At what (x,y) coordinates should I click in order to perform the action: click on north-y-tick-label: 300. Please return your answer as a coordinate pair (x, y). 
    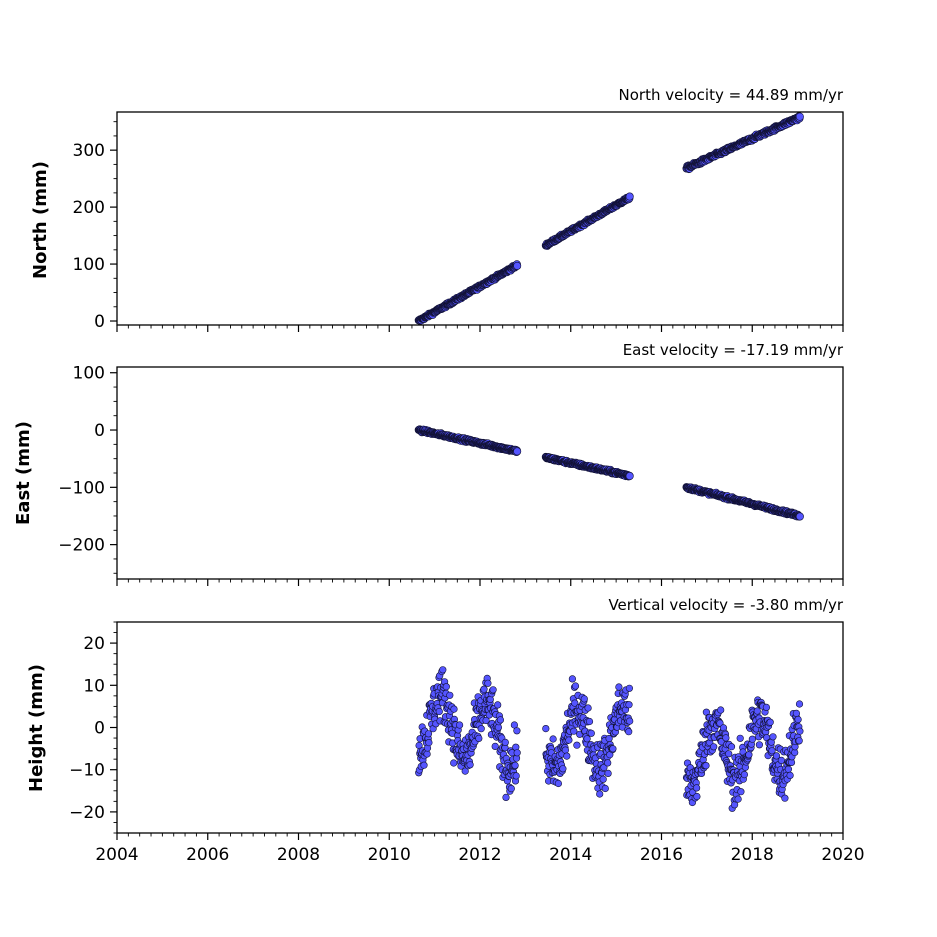
    Looking at the image, I should click on (89, 151).